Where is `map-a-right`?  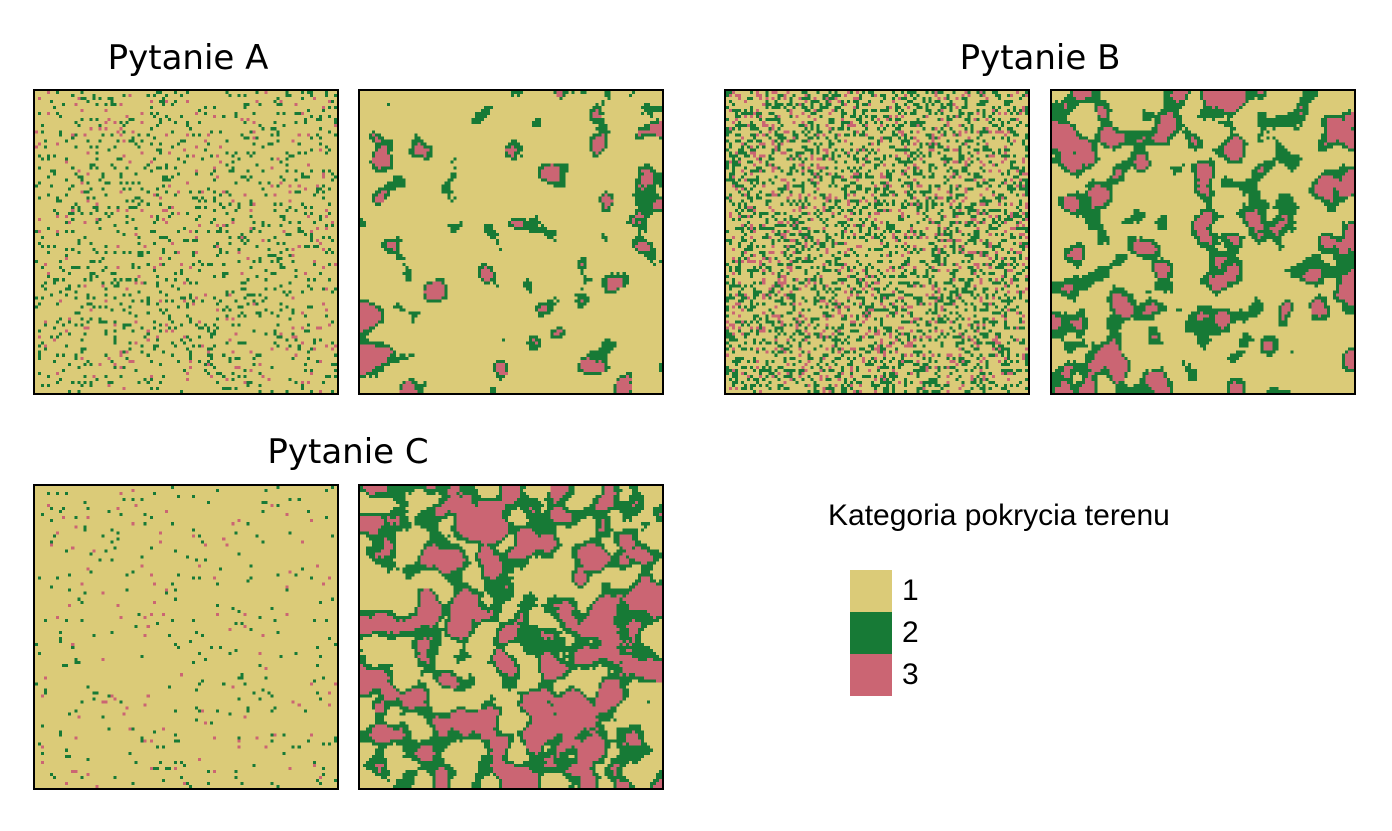 map-a-right is located at coordinates (511, 242).